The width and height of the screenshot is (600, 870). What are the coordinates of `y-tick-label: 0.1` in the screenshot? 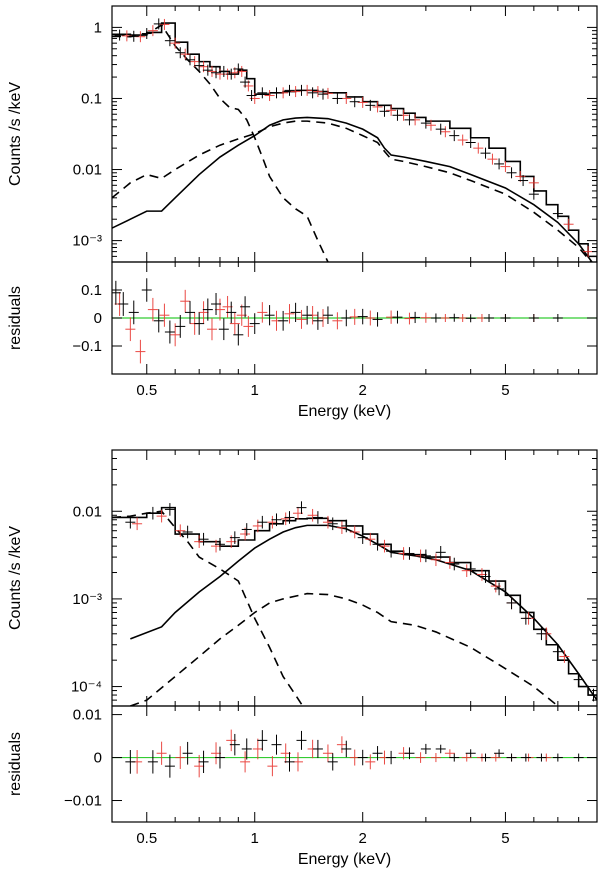 It's located at (91, 98).